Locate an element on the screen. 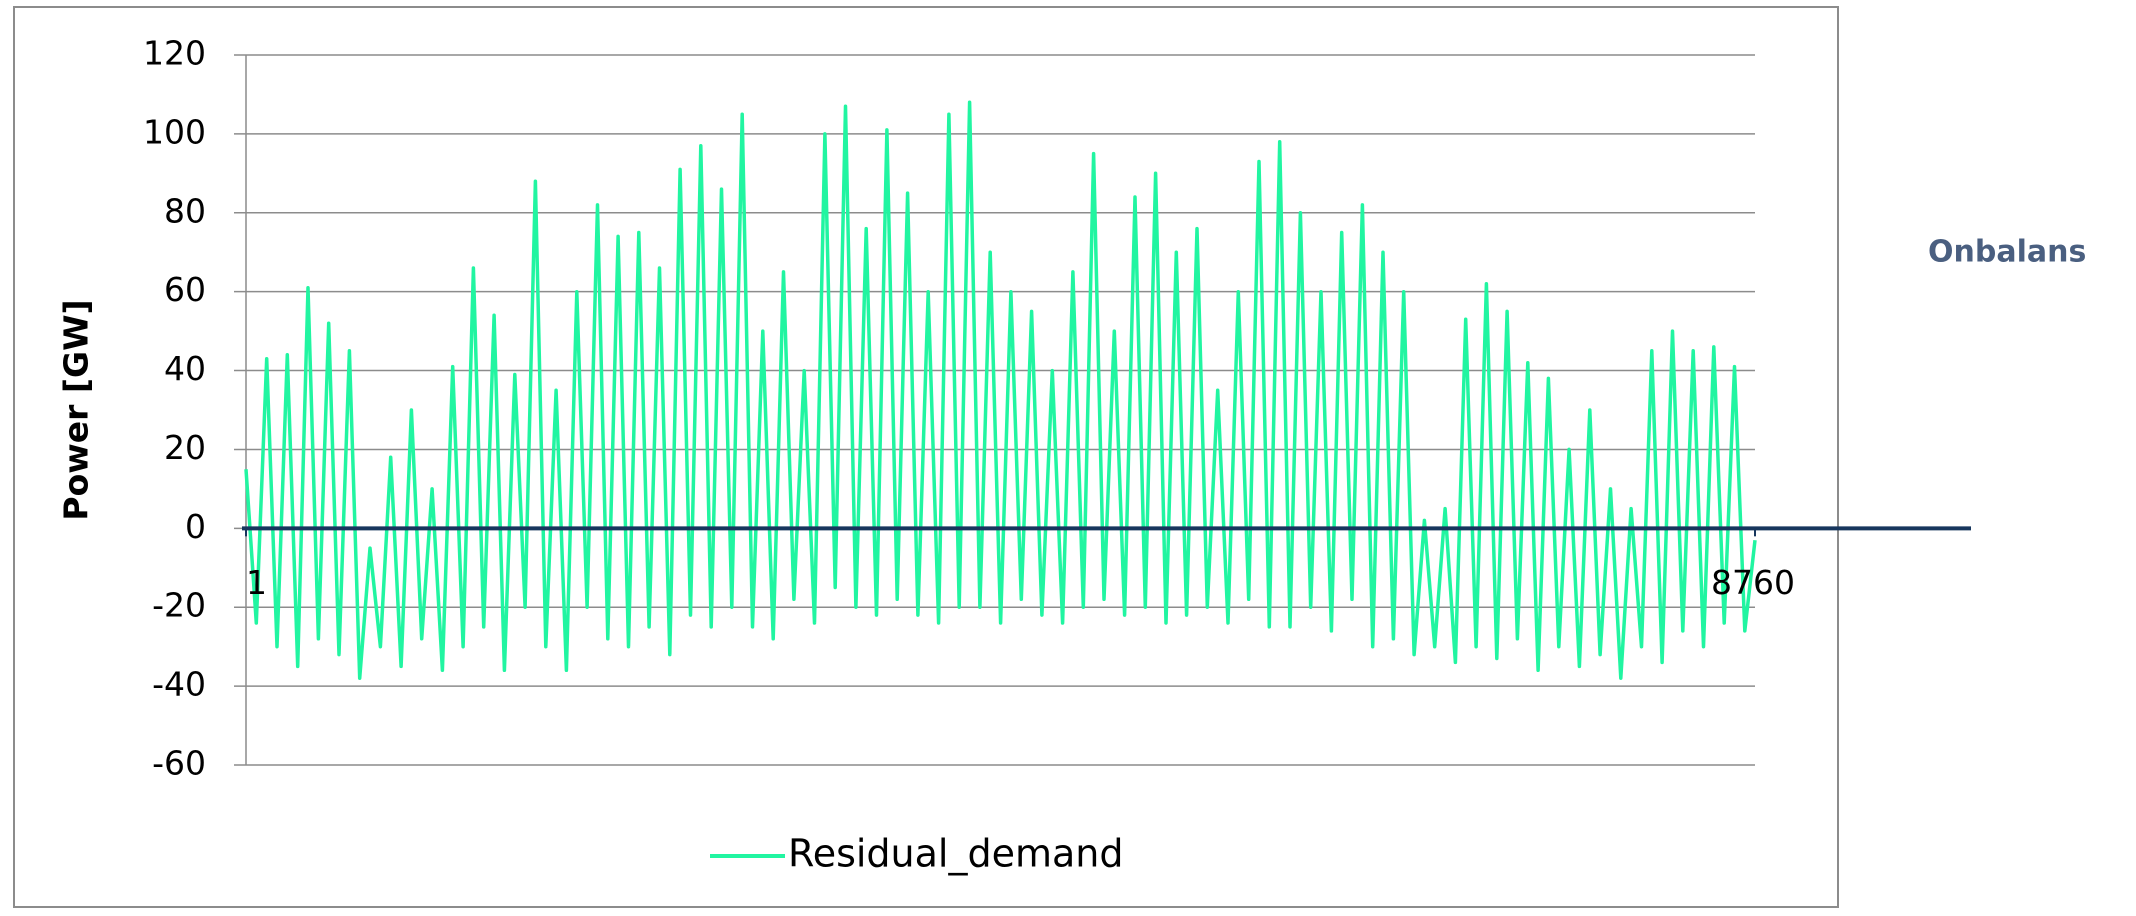  y-tick-label: 120 is located at coordinates (174, 53).